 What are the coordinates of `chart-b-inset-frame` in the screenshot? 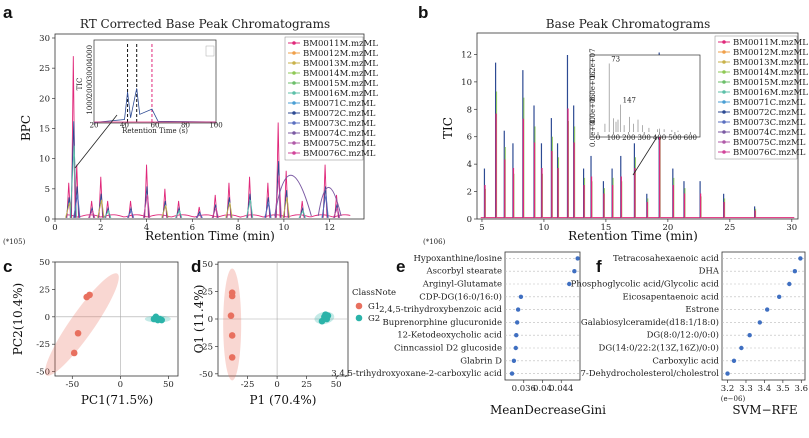 It's located at (645, 96).